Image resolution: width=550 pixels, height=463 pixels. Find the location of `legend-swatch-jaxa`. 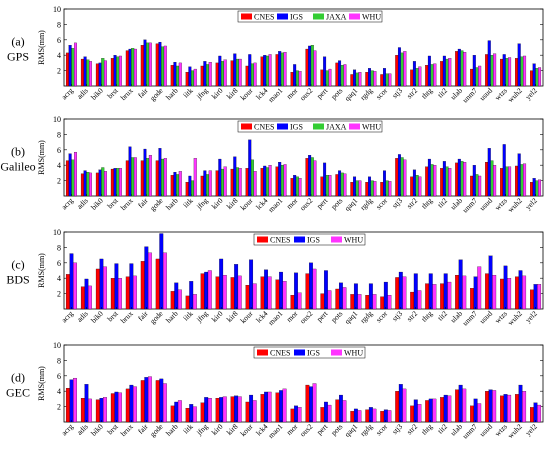

legend-swatch-jaxa is located at coordinates (318, 16).